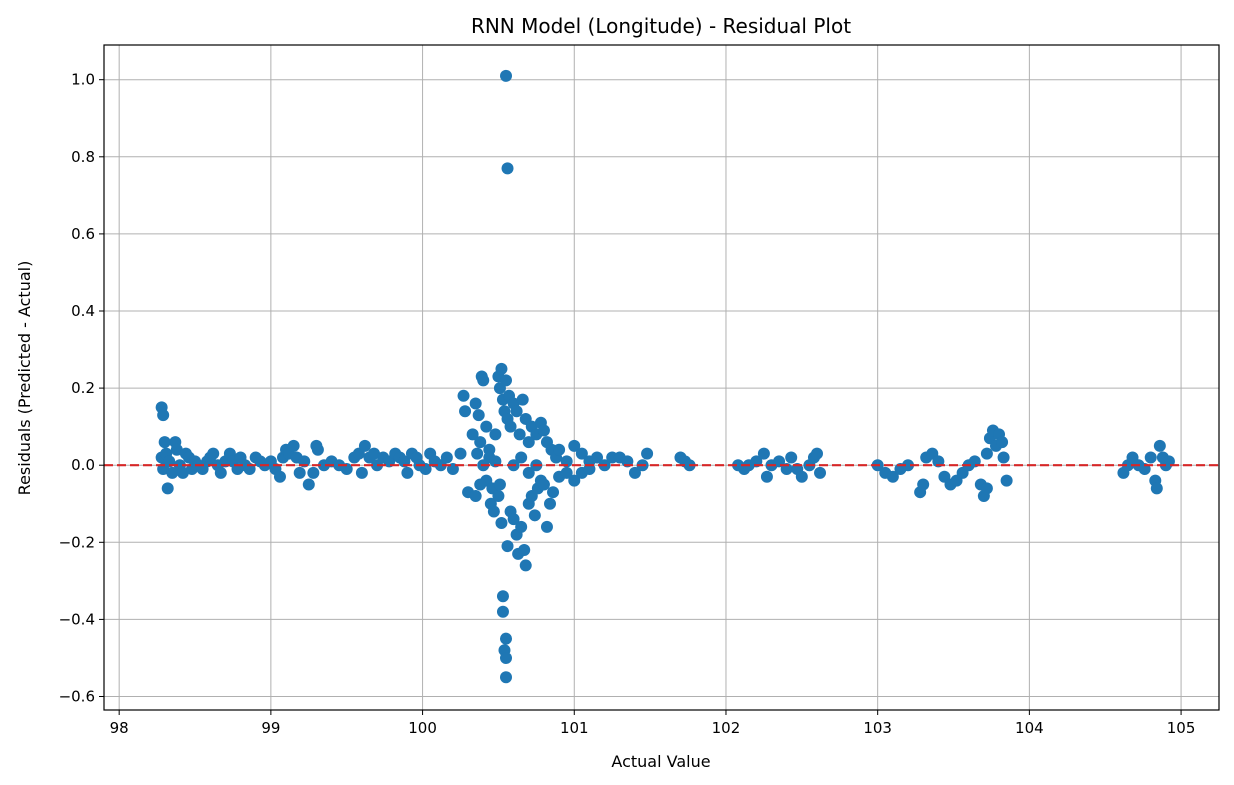 This screenshot has height=785, width=1234. I want to click on y-axis-label: Residuals (Predicted - Actual), so click(24, 378).